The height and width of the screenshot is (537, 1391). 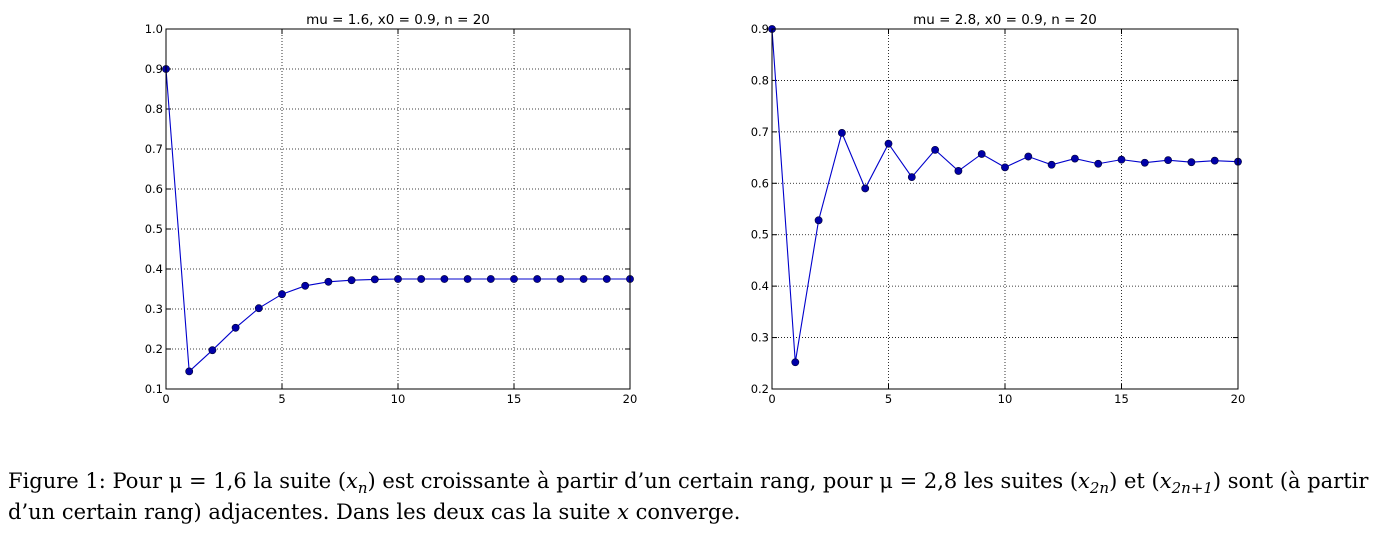 I want to click on caption-label: Figure 1:, so click(x=57, y=481).